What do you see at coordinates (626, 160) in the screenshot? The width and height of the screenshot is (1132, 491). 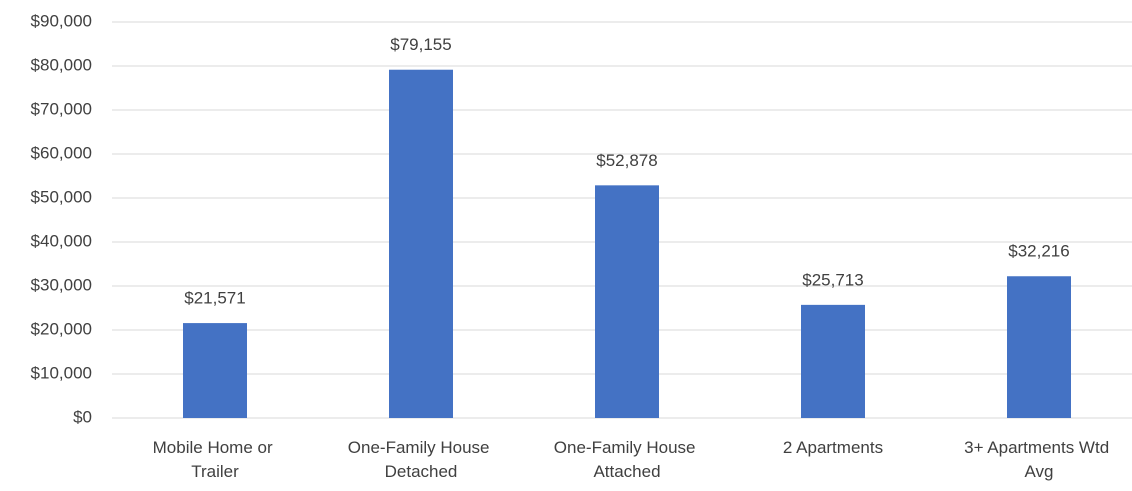 I see `data-label: $52,878` at bounding box center [626, 160].